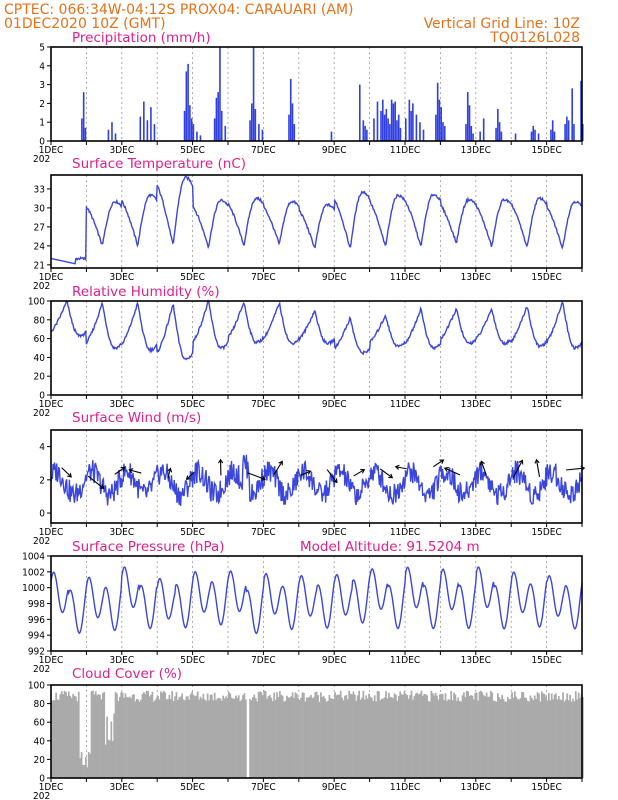  Describe the element at coordinates (316, 220) in the screenshot. I see `temperature-line` at that location.